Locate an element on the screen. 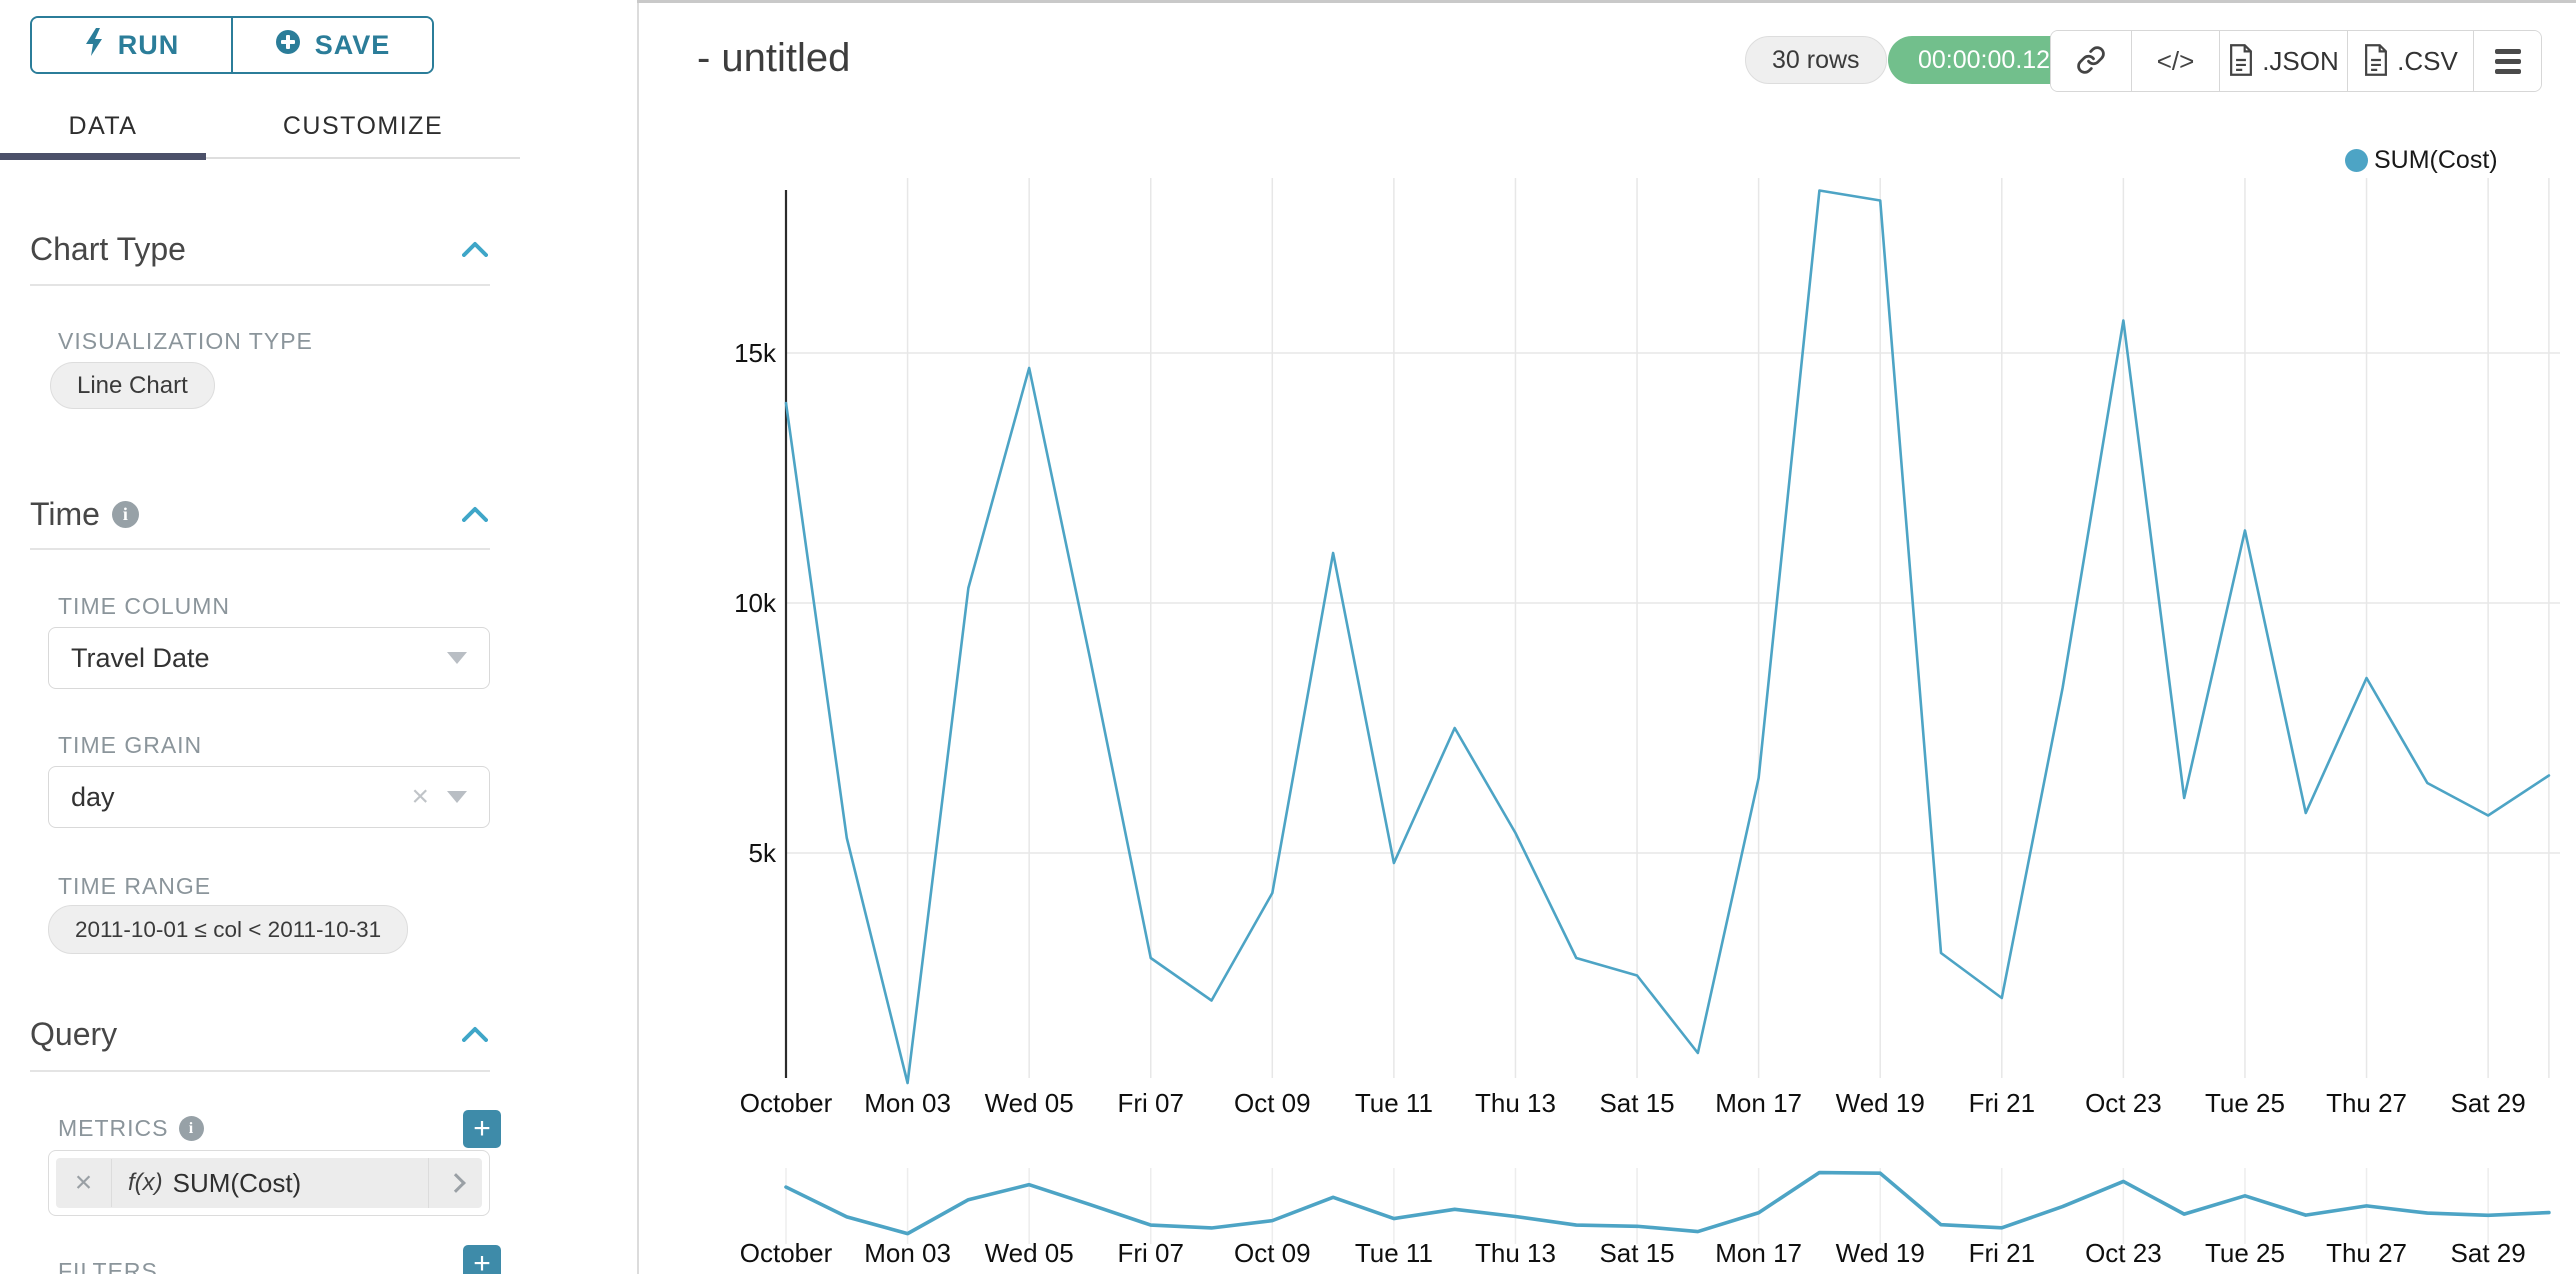 This screenshot has height=1274, width=2576. time-grain-value: day is located at coordinates (93, 796).